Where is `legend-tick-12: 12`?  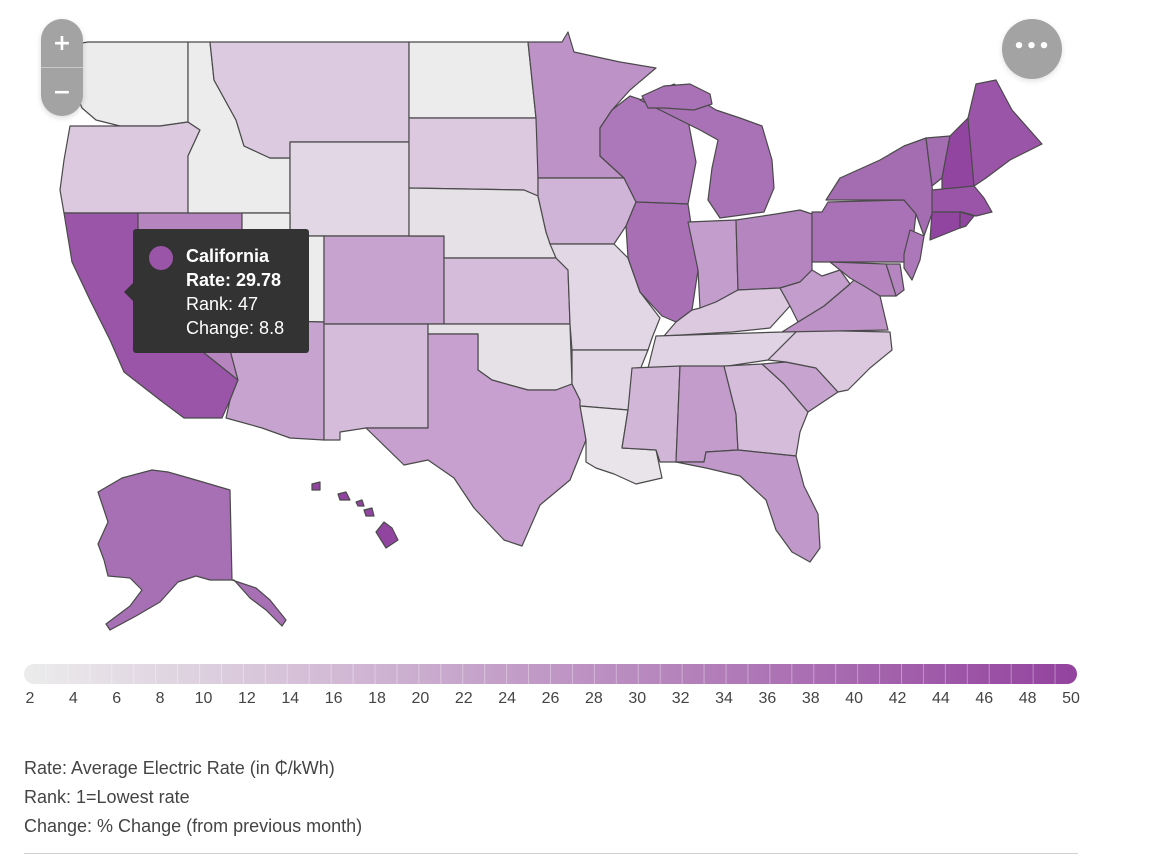
legend-tick-12: 12 is located at coordinates (246, 698).